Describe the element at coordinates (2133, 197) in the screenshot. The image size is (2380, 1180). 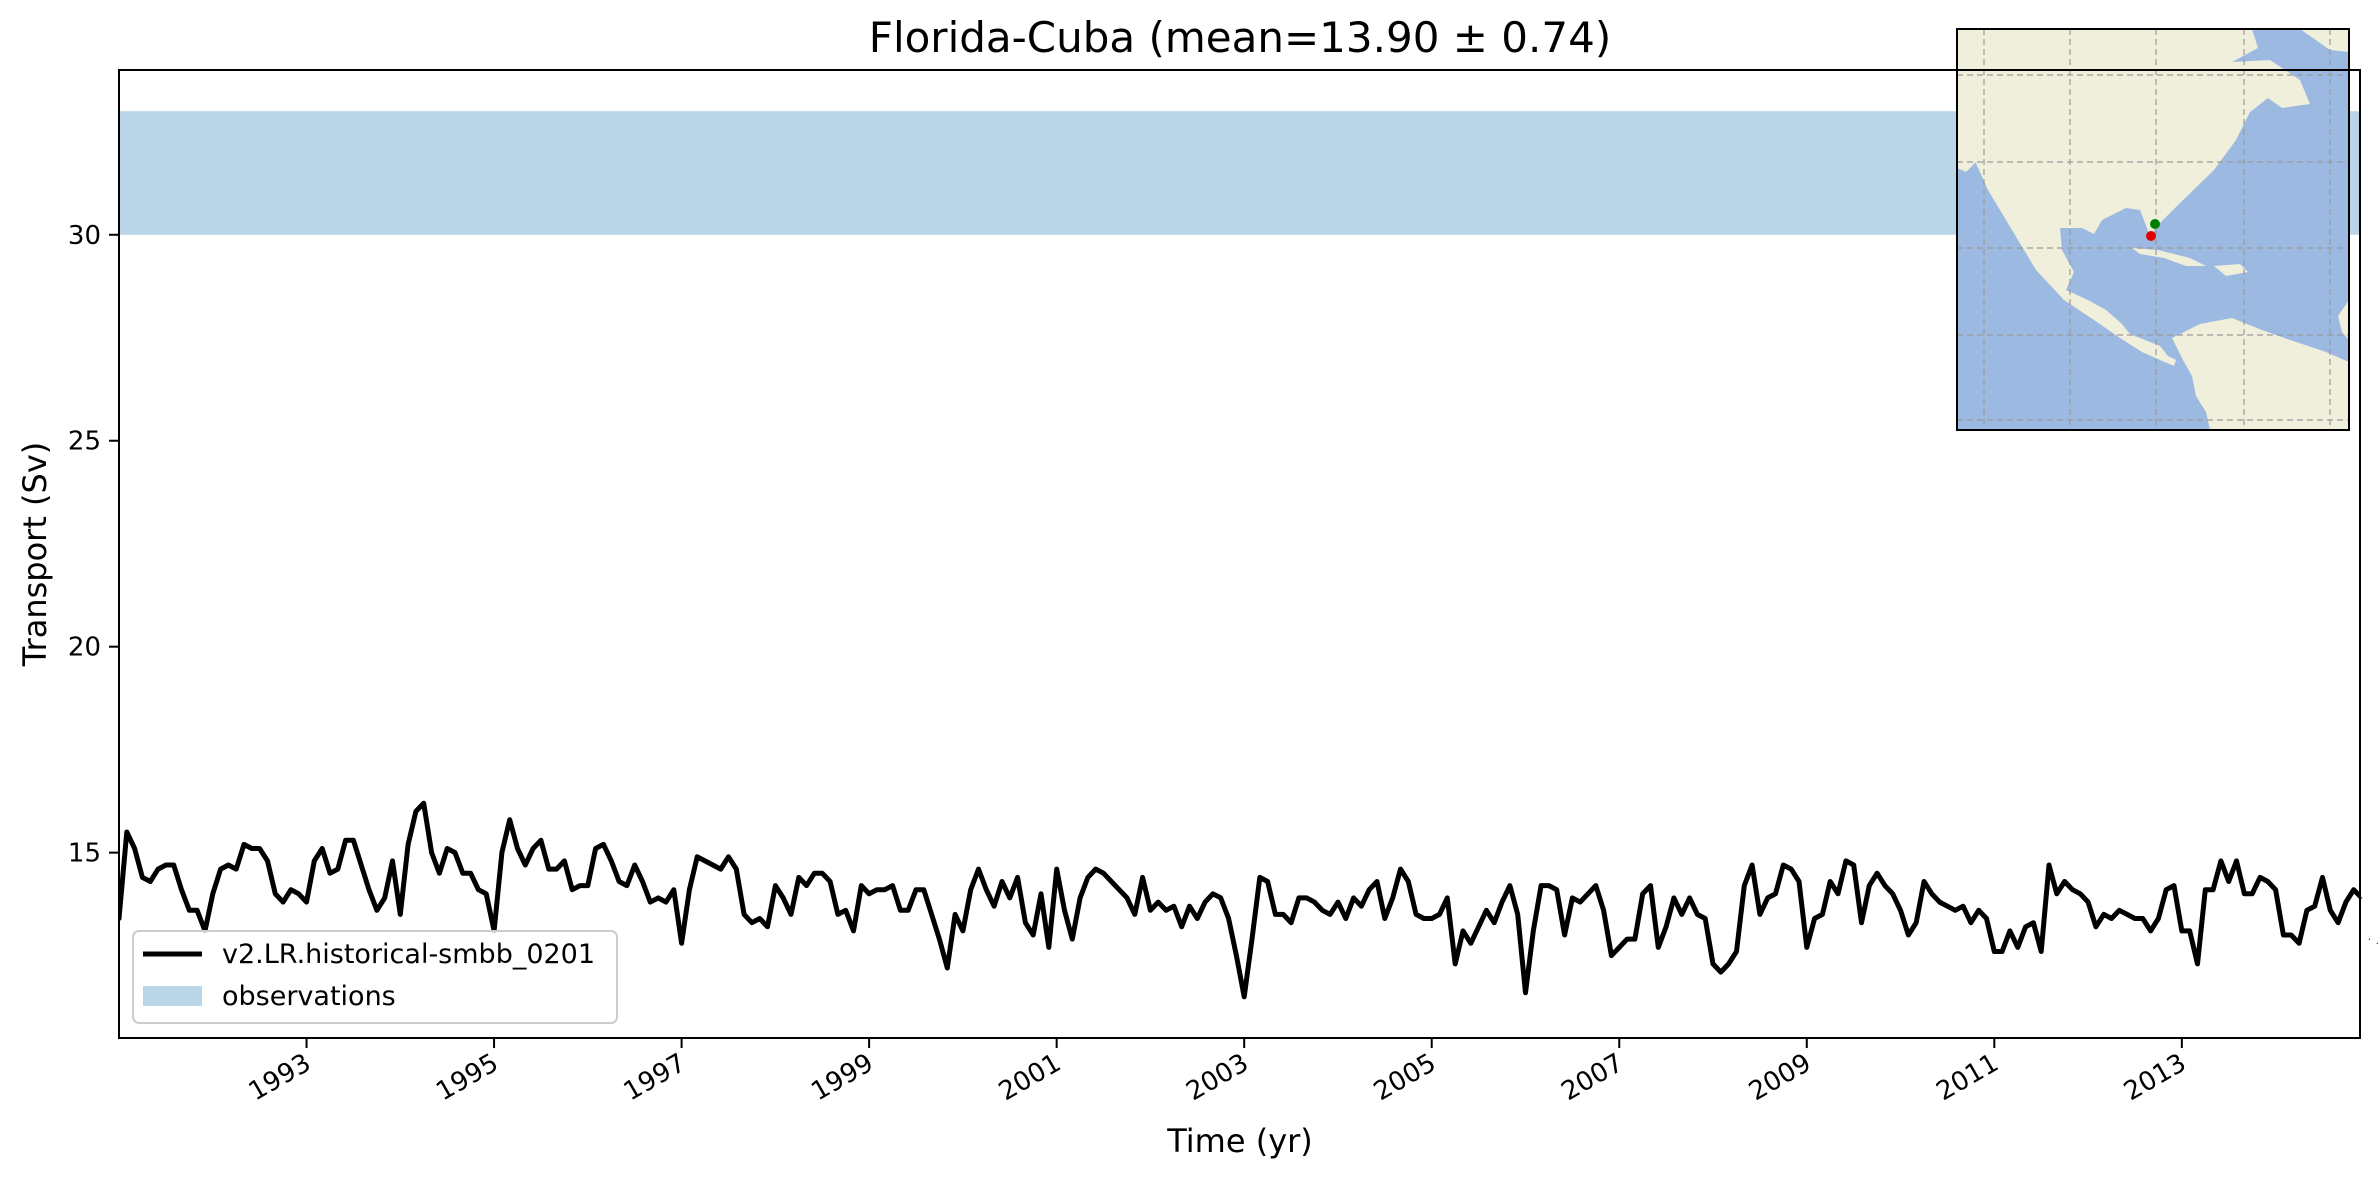
I see `map-land-north-america` at that location.